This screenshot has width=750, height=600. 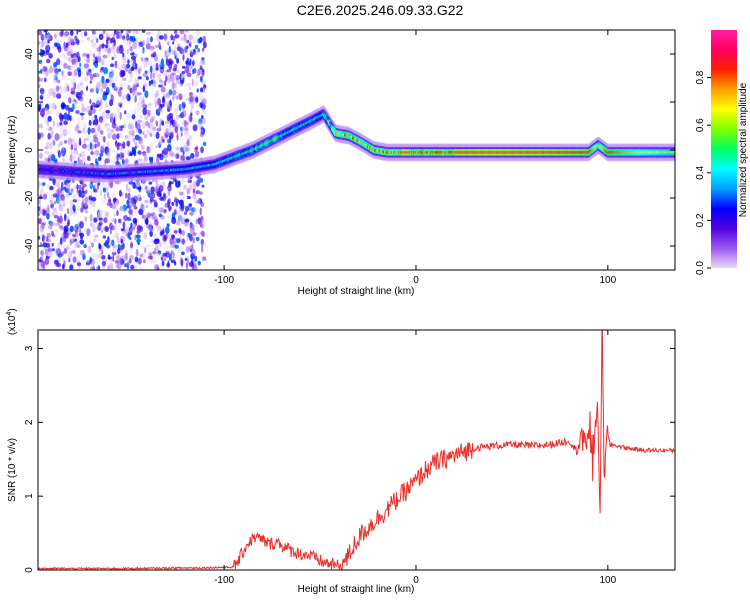 What do you see at coordinates (29, 245) in the screenshot?
I see `y-tick-label: -40` at bounding box center [29, 245].